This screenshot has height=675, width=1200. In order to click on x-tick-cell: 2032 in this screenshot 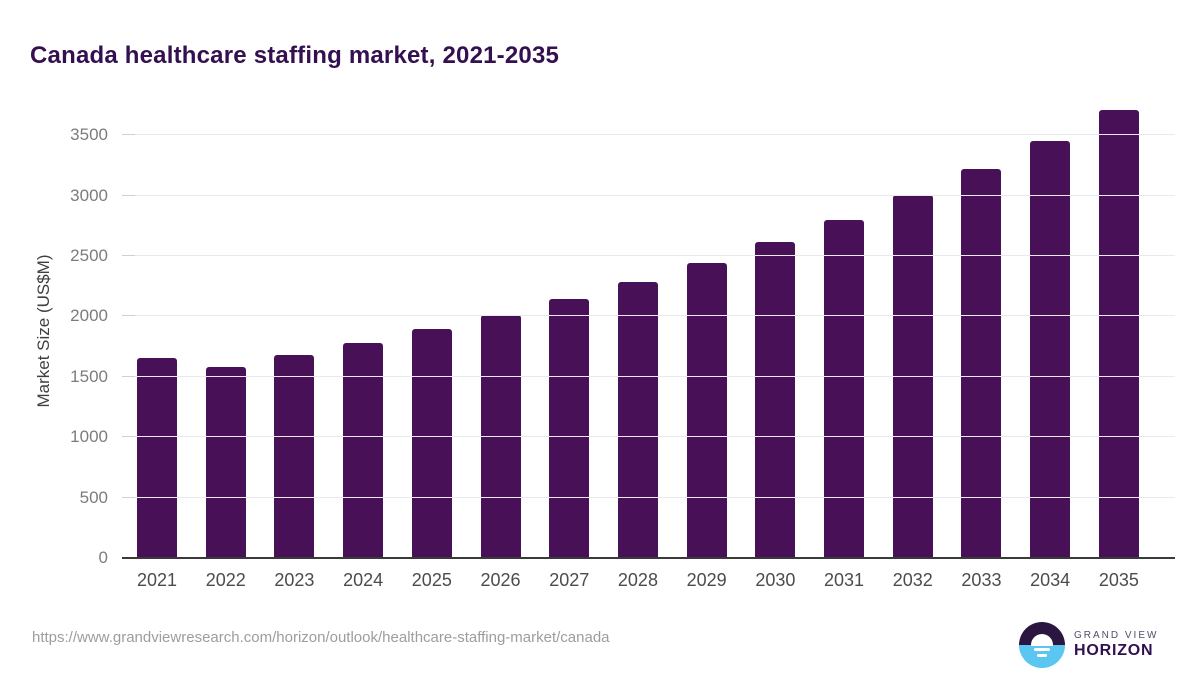, I will do `click(913, 575)`.